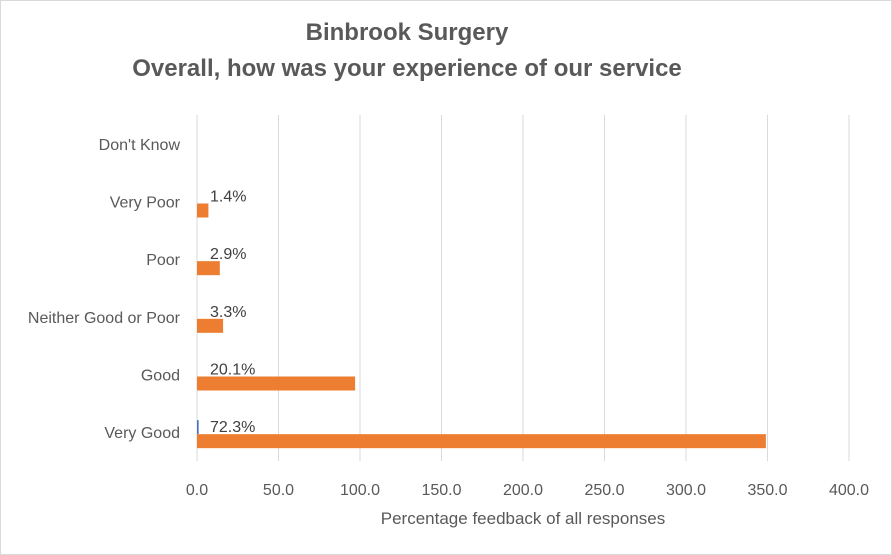 The width and height of the screenshot is (892, 555). I want to click on category-label: Very Good, so click(142, 433).